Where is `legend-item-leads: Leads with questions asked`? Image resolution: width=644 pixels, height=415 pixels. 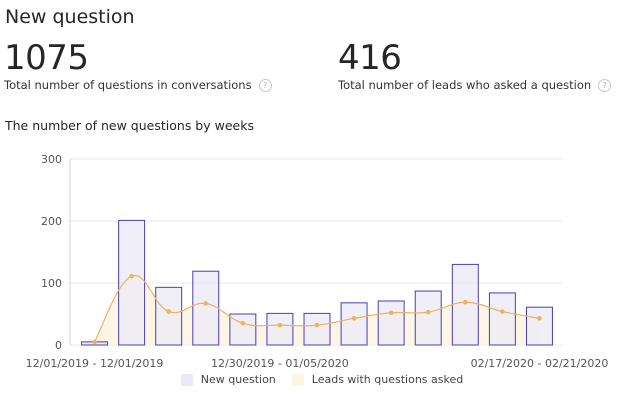 legend-item-leads: Leads with questions asked is located at coordinates (377, 379).